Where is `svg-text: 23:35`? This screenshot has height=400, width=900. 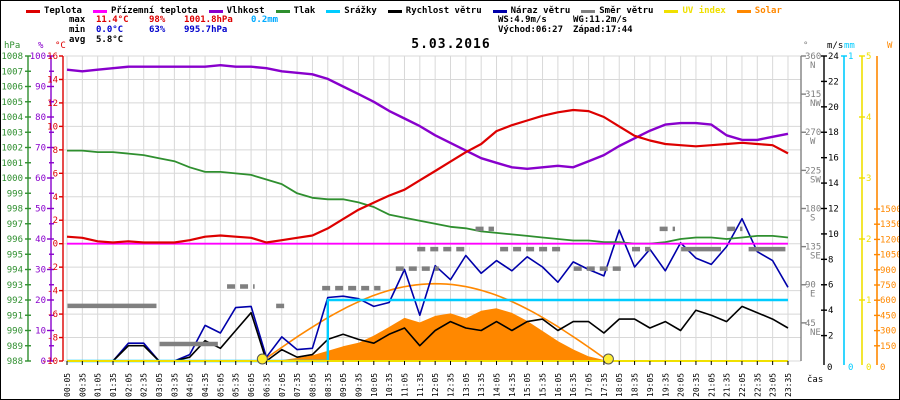
svg-text: 23:35 is located at coordinates (788, 385).